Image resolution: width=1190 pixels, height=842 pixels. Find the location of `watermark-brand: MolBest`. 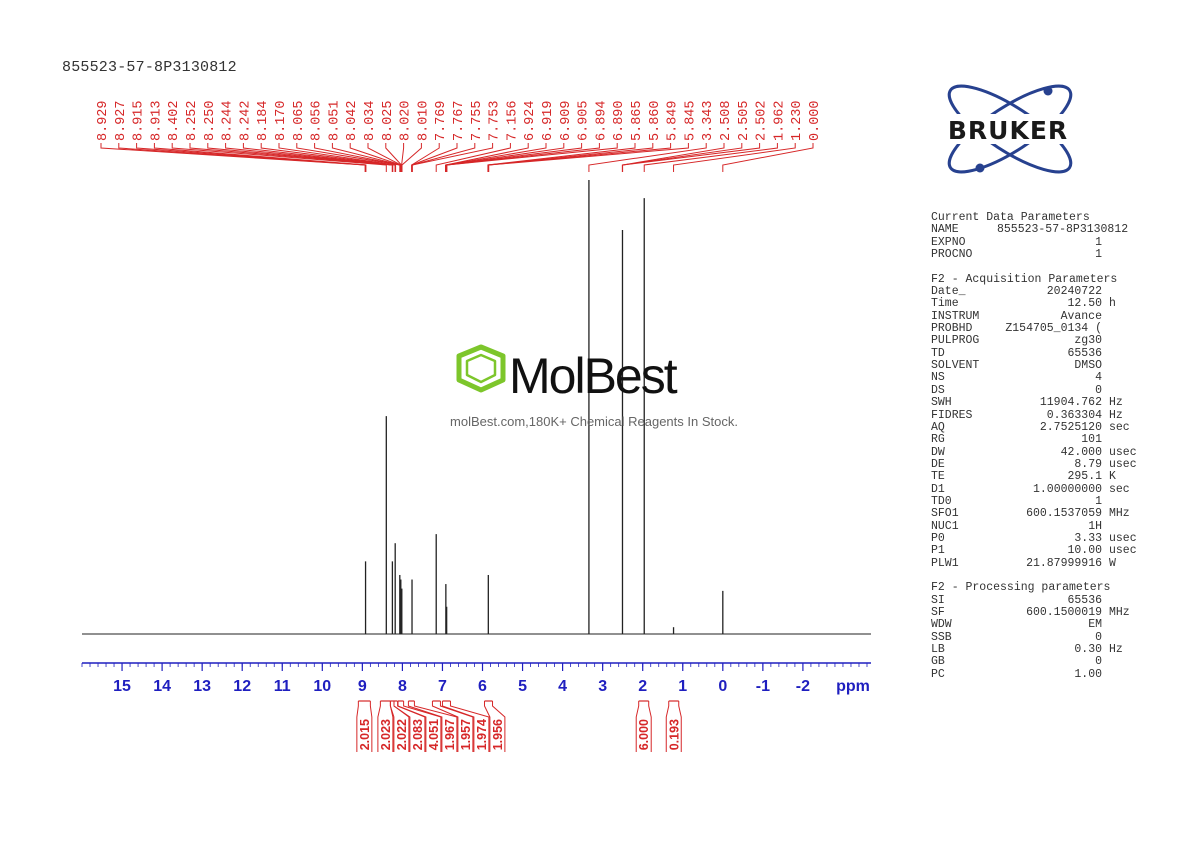

watermark-brand: MolBest is located at coordinates (593, 376).